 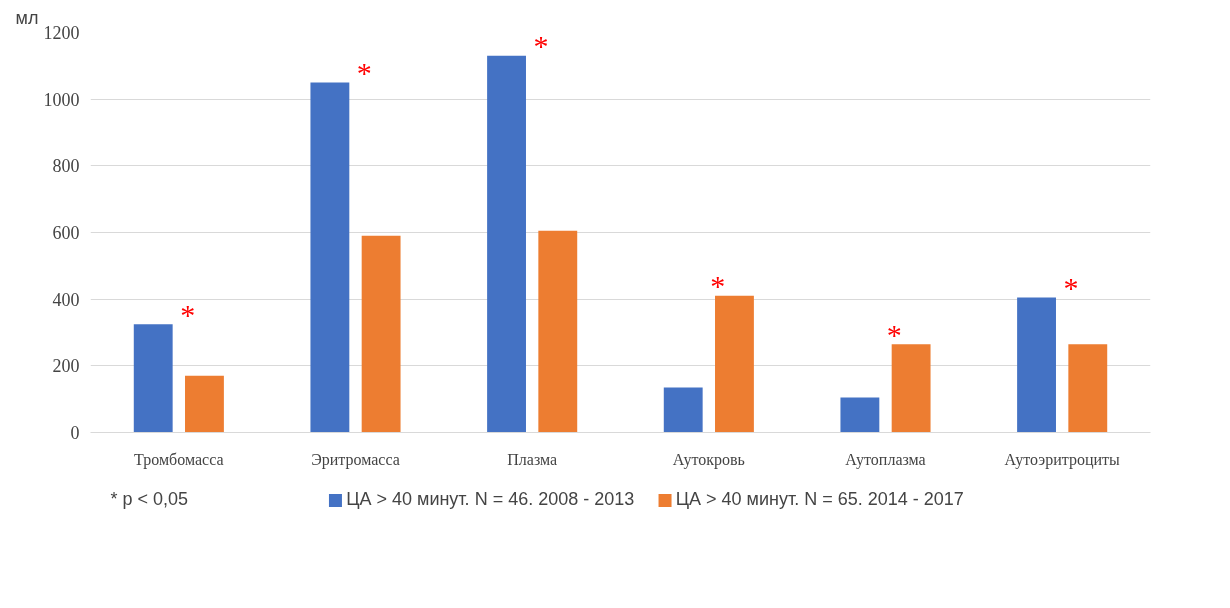 What do you see at coordinates (61, 33) in the screenshot?
I see `y-tick-label: 1200` at bounding box center [61, 33].